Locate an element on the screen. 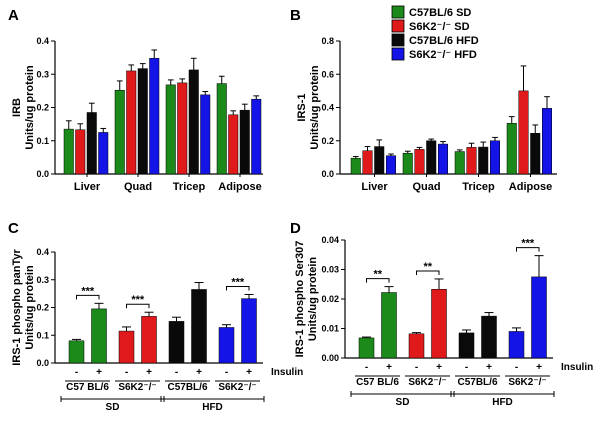 Image resolution: width=600 pixels, height=437 pixels. y-tick-label: 0.02 is located at coordinates (330, 299).